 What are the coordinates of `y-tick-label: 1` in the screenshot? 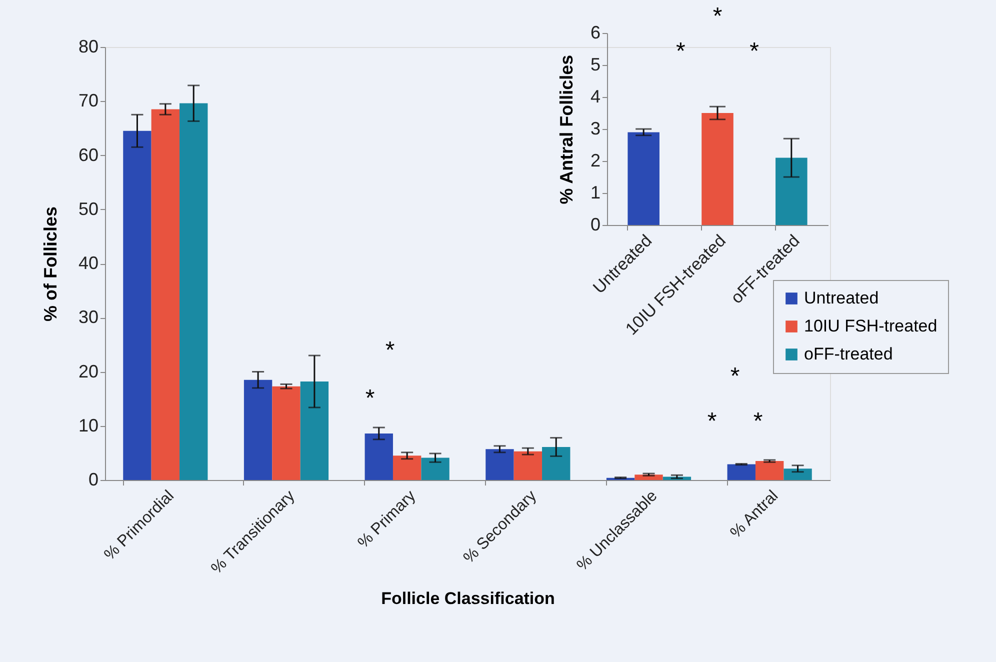 It's located at (595, 192).